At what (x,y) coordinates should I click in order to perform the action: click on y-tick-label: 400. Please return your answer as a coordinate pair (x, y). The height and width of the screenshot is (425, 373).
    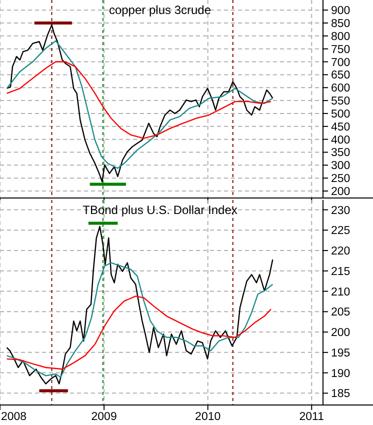
    Looking at the image, I should click on (340, 140).